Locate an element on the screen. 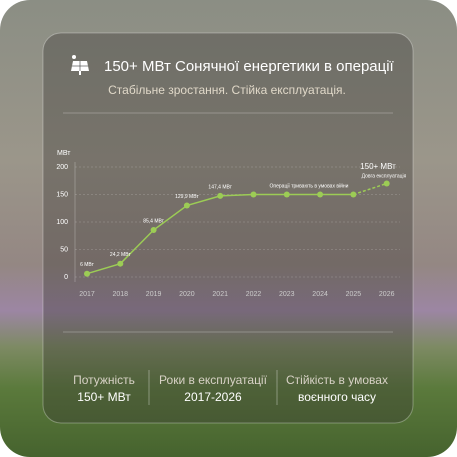 The image size is (457, 457). annotation: Операції тривають в умовах війни is located at coordinates (309, 185).